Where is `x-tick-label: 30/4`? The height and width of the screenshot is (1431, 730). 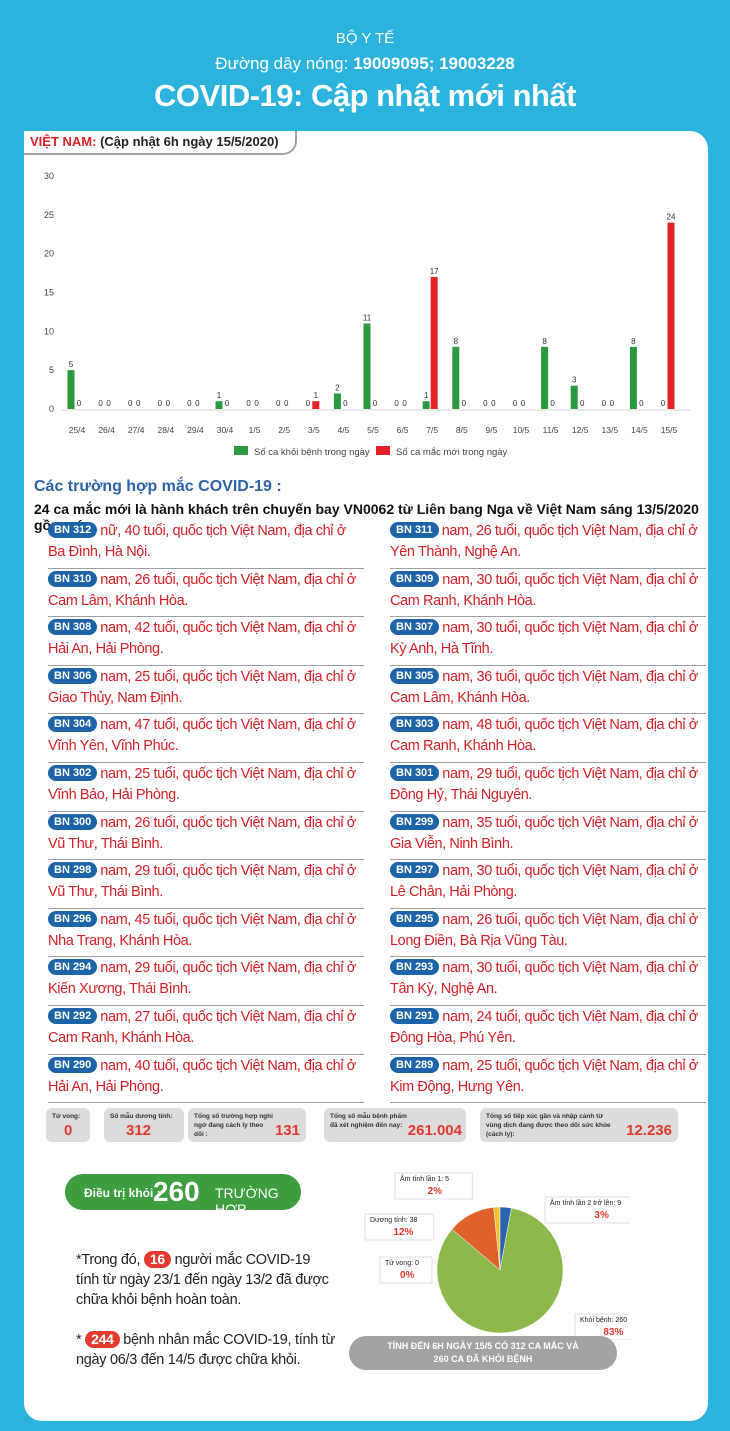
x-tick-label: 30/4 is located at coordinates (225, 430).